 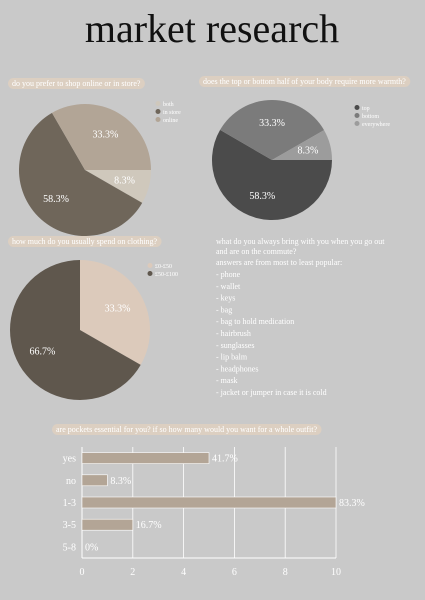 I want to click on text-subheading: answers are from most to least popular:, so click(x=279, y=262).